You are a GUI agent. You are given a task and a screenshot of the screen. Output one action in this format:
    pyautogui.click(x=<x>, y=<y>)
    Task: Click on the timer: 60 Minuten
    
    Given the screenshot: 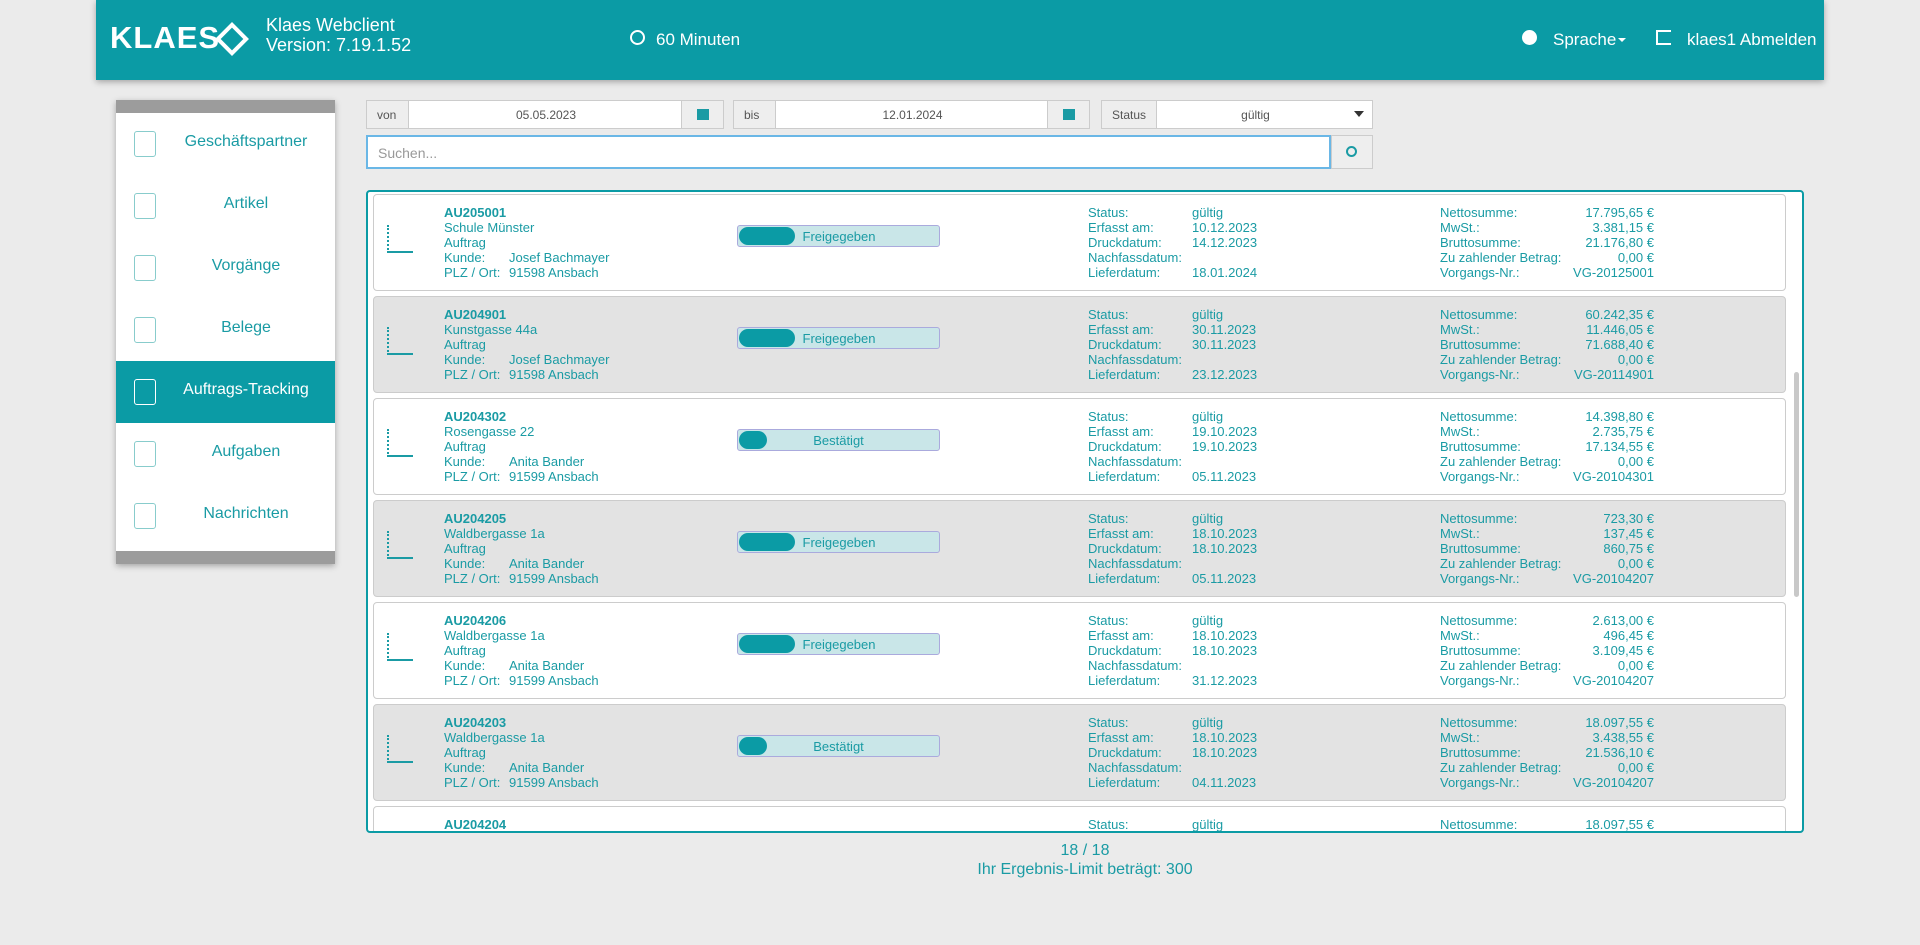 What is the action you would take?
    pyautogui.click(x=698, y=39)
    